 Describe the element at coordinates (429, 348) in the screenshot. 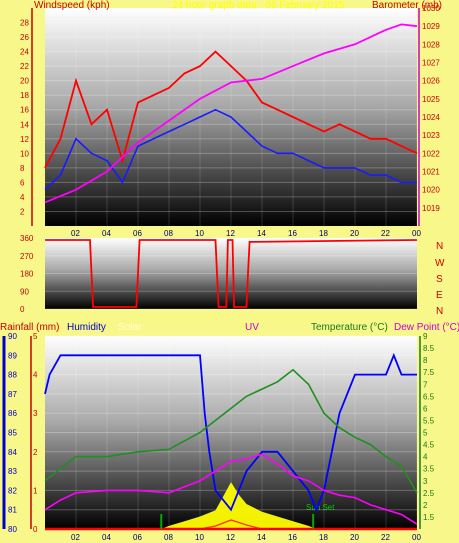

I see `temp-tick-label: 8.5` at that location.